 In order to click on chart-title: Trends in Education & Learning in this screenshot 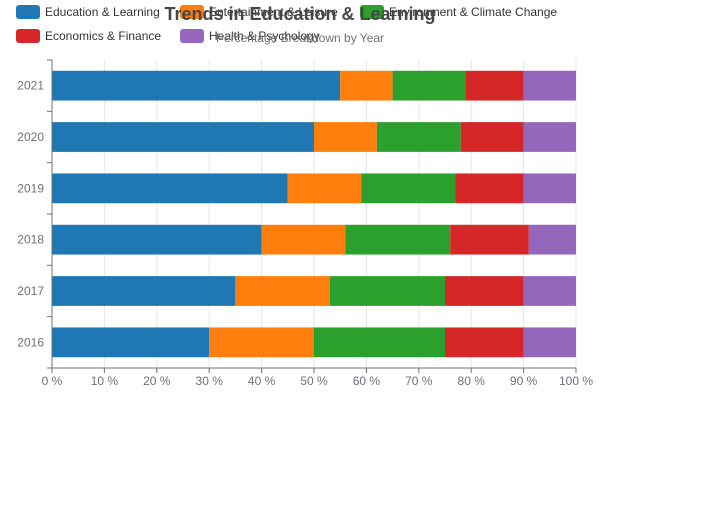, I will do `click(299, 14)`.